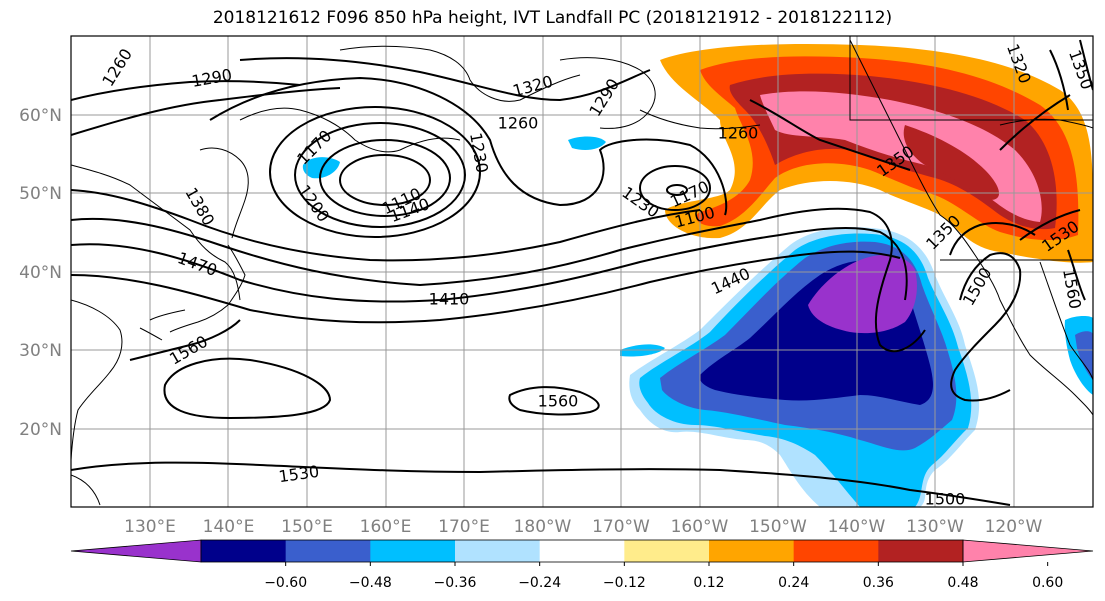 The width and height of the screenshot is (1105, 601). Describe the element at coordinates (935, 527) in the screenshot. I see `lon-label: 130°W` at that location.